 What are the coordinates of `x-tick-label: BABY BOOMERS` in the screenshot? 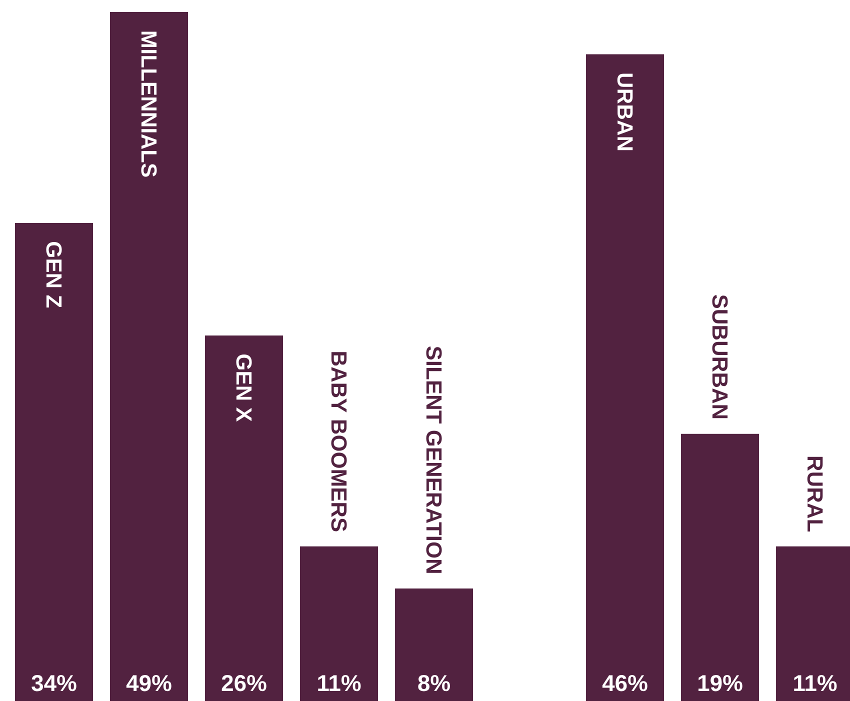 It's located at (339, 442).